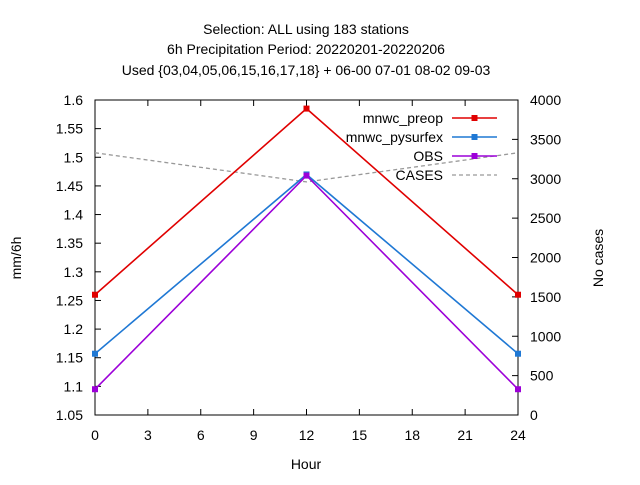 The width and height of the screenshot is (640, 485). I want to click on legend-marker-mnwc-preop, so click(474, 118).